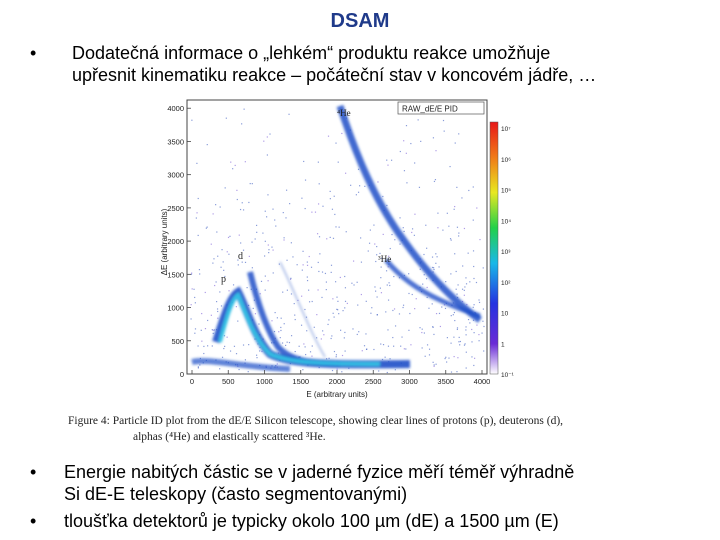 This screenshot has height=540, width=720. Describe the element at coordinates (182, 374) in the screenshot. I see `y-tick-label: 0` at that location.